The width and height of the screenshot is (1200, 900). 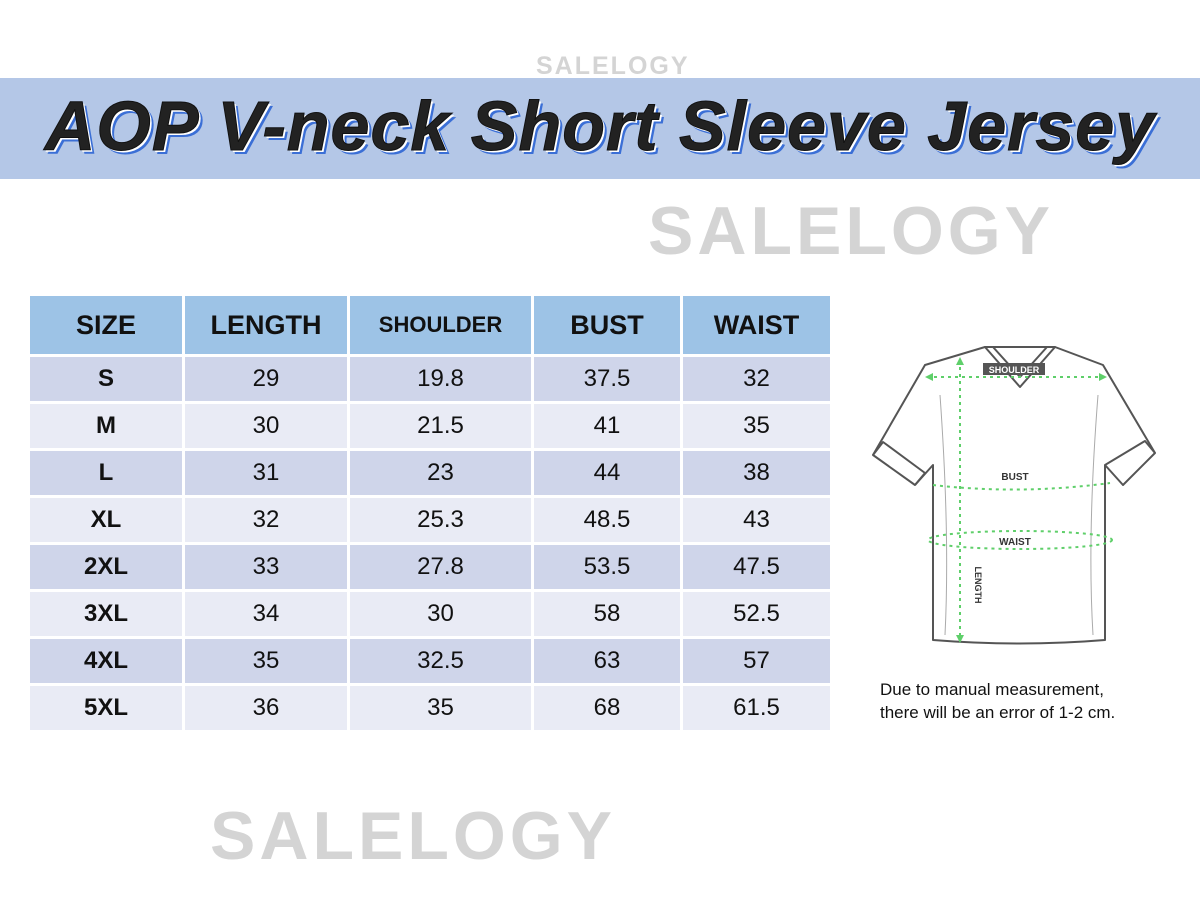 I want to click on cell-size: L, so click(x=106, y=473).